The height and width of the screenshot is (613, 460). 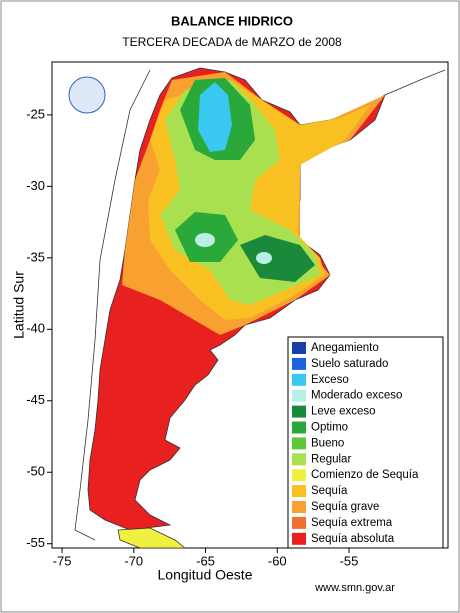 I want to click on legend-label: Sequía absoluta, so click(x=353, y=539).